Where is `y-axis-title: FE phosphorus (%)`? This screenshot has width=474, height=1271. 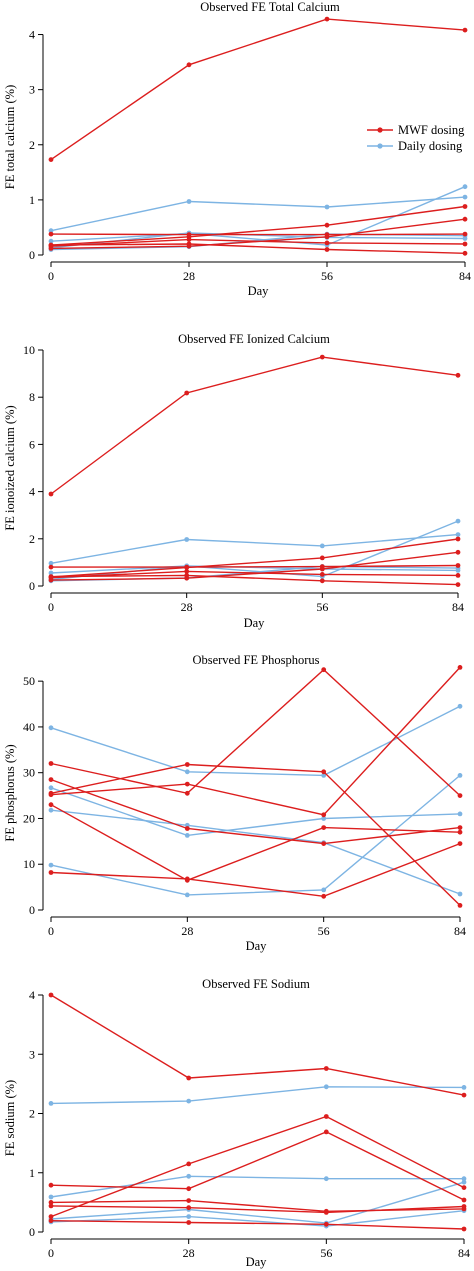 y-axis-title: FE phosphorus (%) is located at coordinates (10, 792).